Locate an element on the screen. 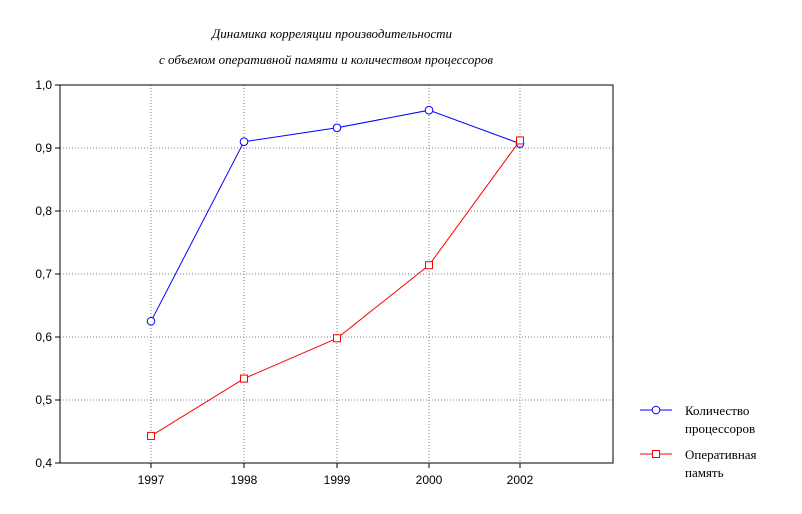 The width and height of the screenshot is (802, 514). legend-item-2: Оперативная память is located at coordinates (698, 463).